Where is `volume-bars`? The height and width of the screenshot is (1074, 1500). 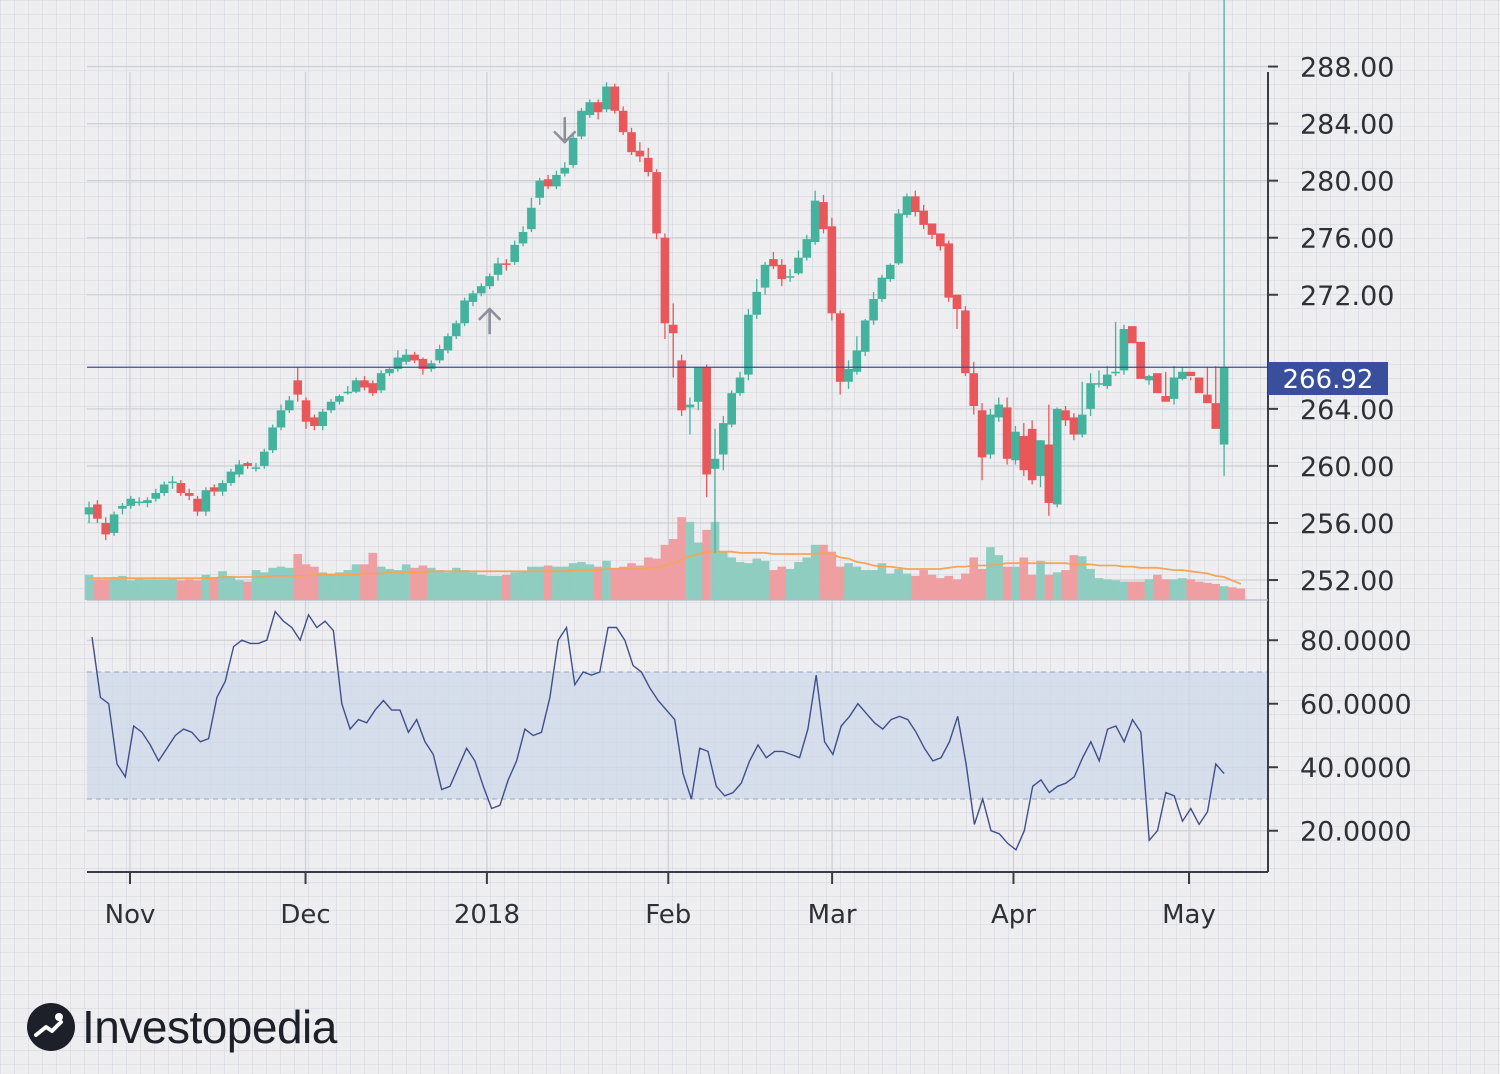
volume-bars is located at coordinates (665, 558).